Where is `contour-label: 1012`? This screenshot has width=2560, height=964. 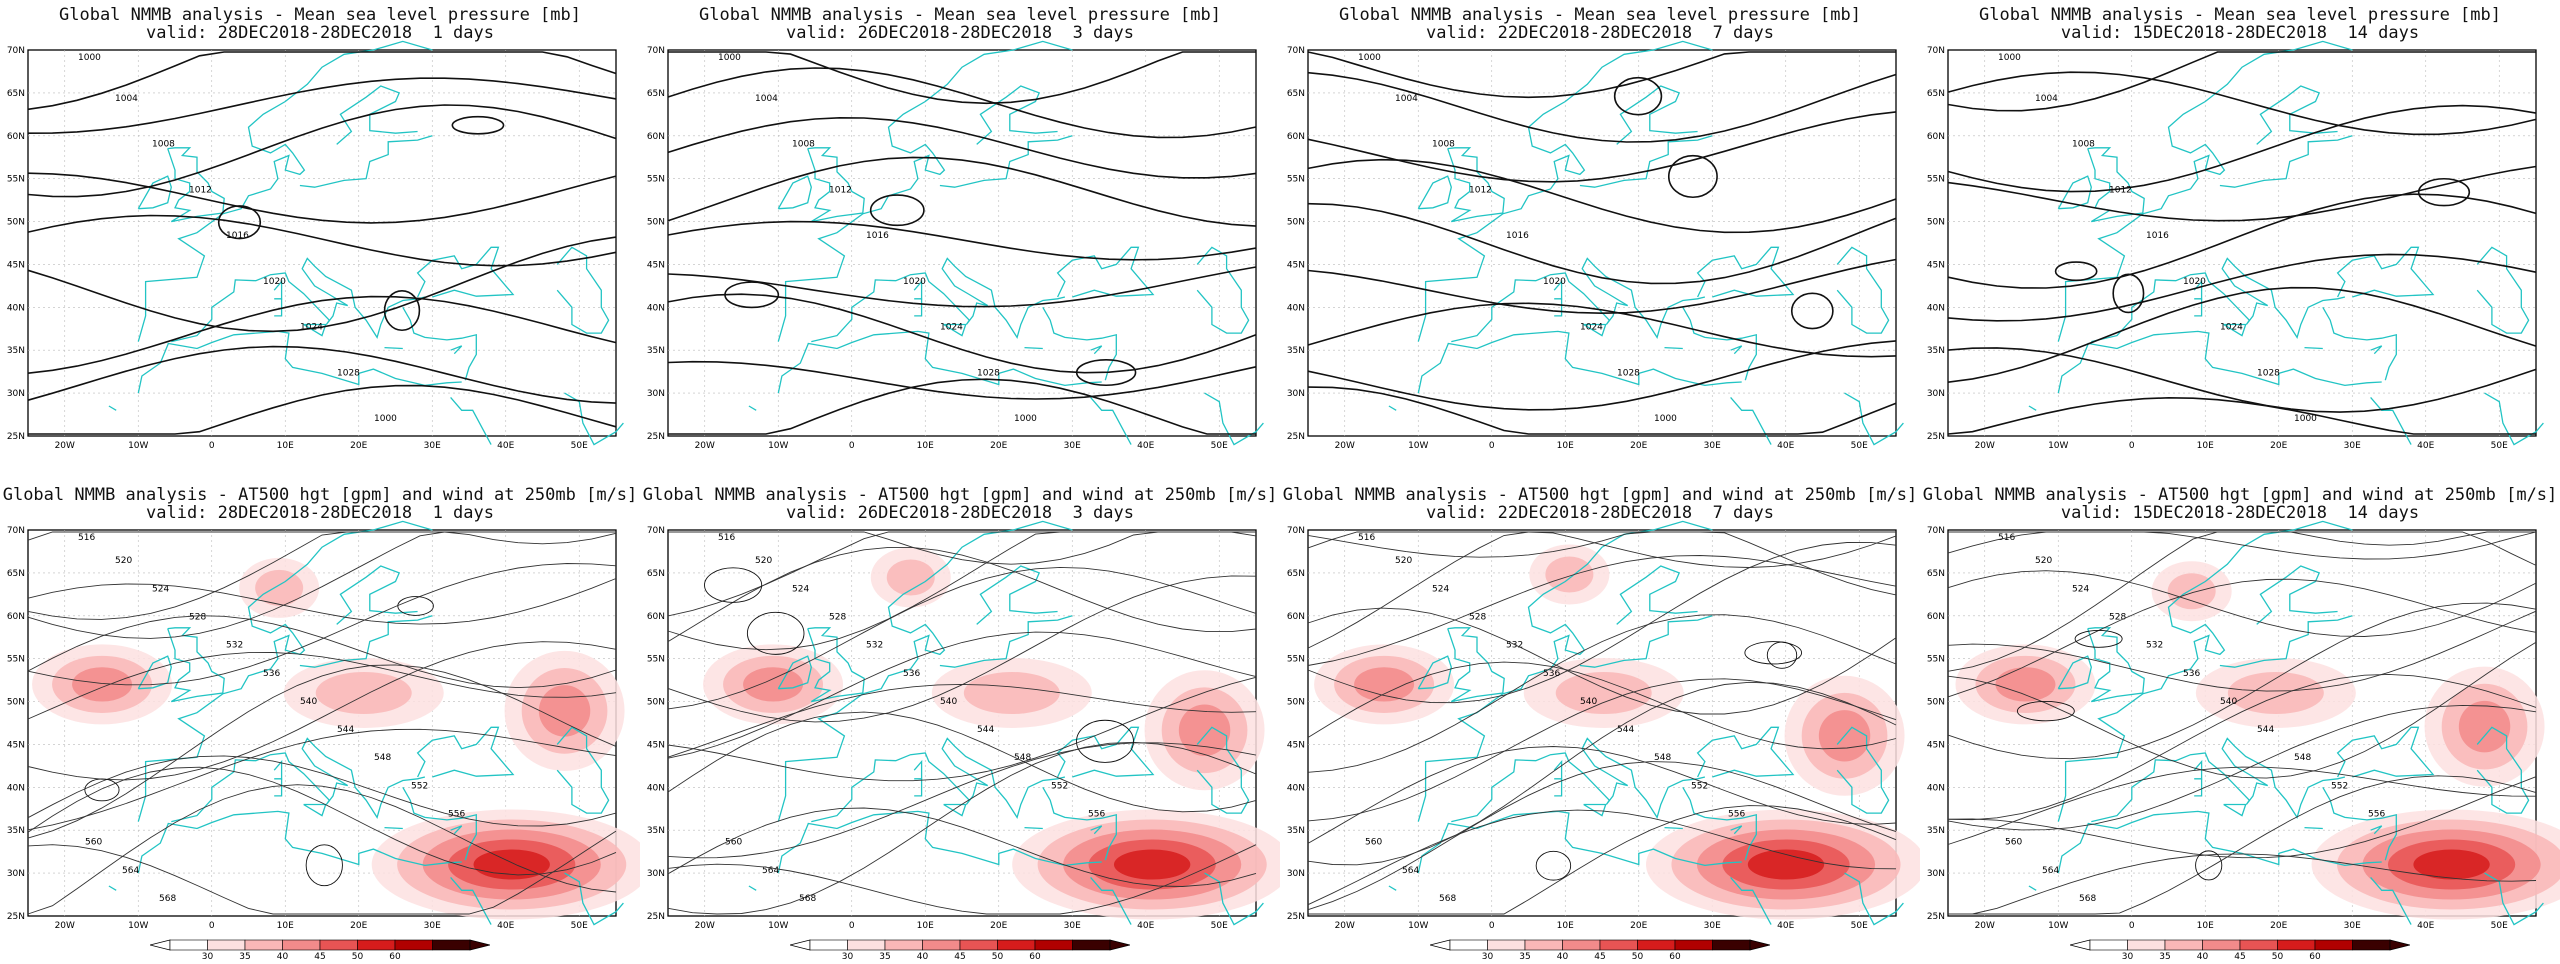 contour-label: 1012 is located at coordinates (840, 190).